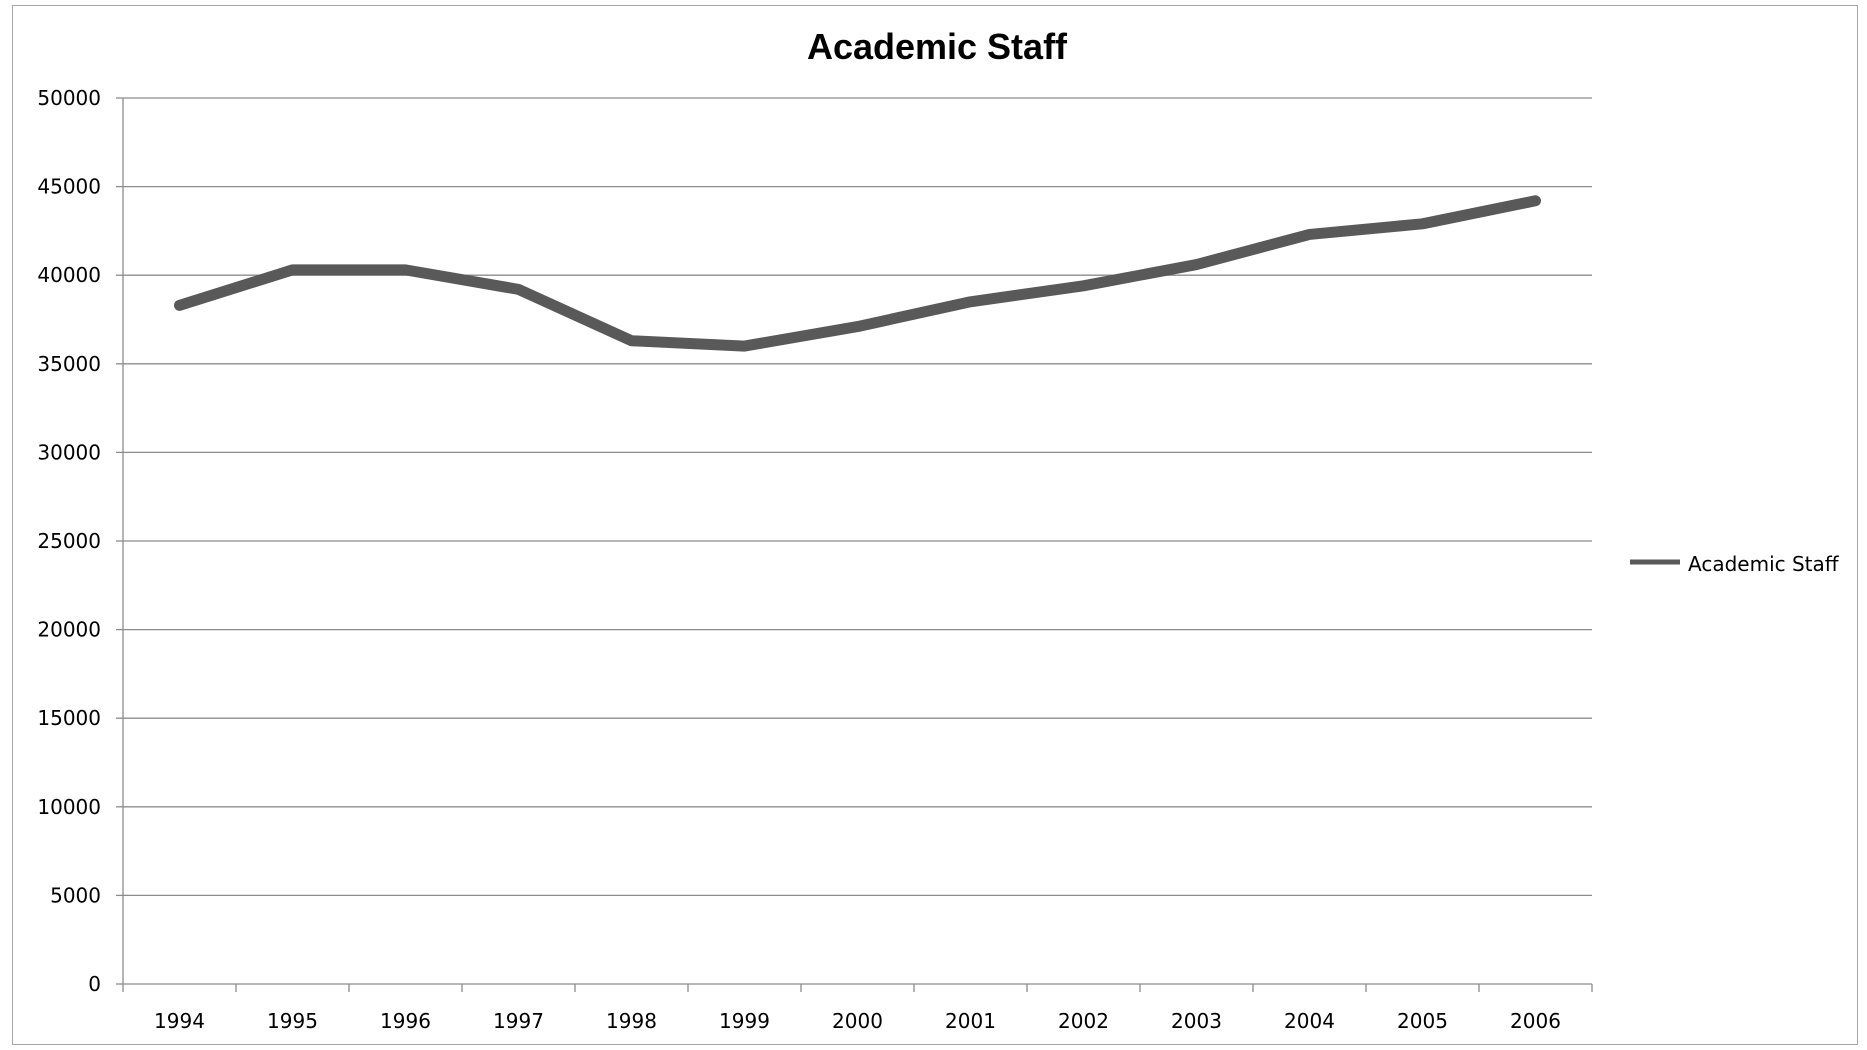 This screenshot has height=1050, width=1867. I want to click on x-tick-label: 1997, so click(518, 1021).